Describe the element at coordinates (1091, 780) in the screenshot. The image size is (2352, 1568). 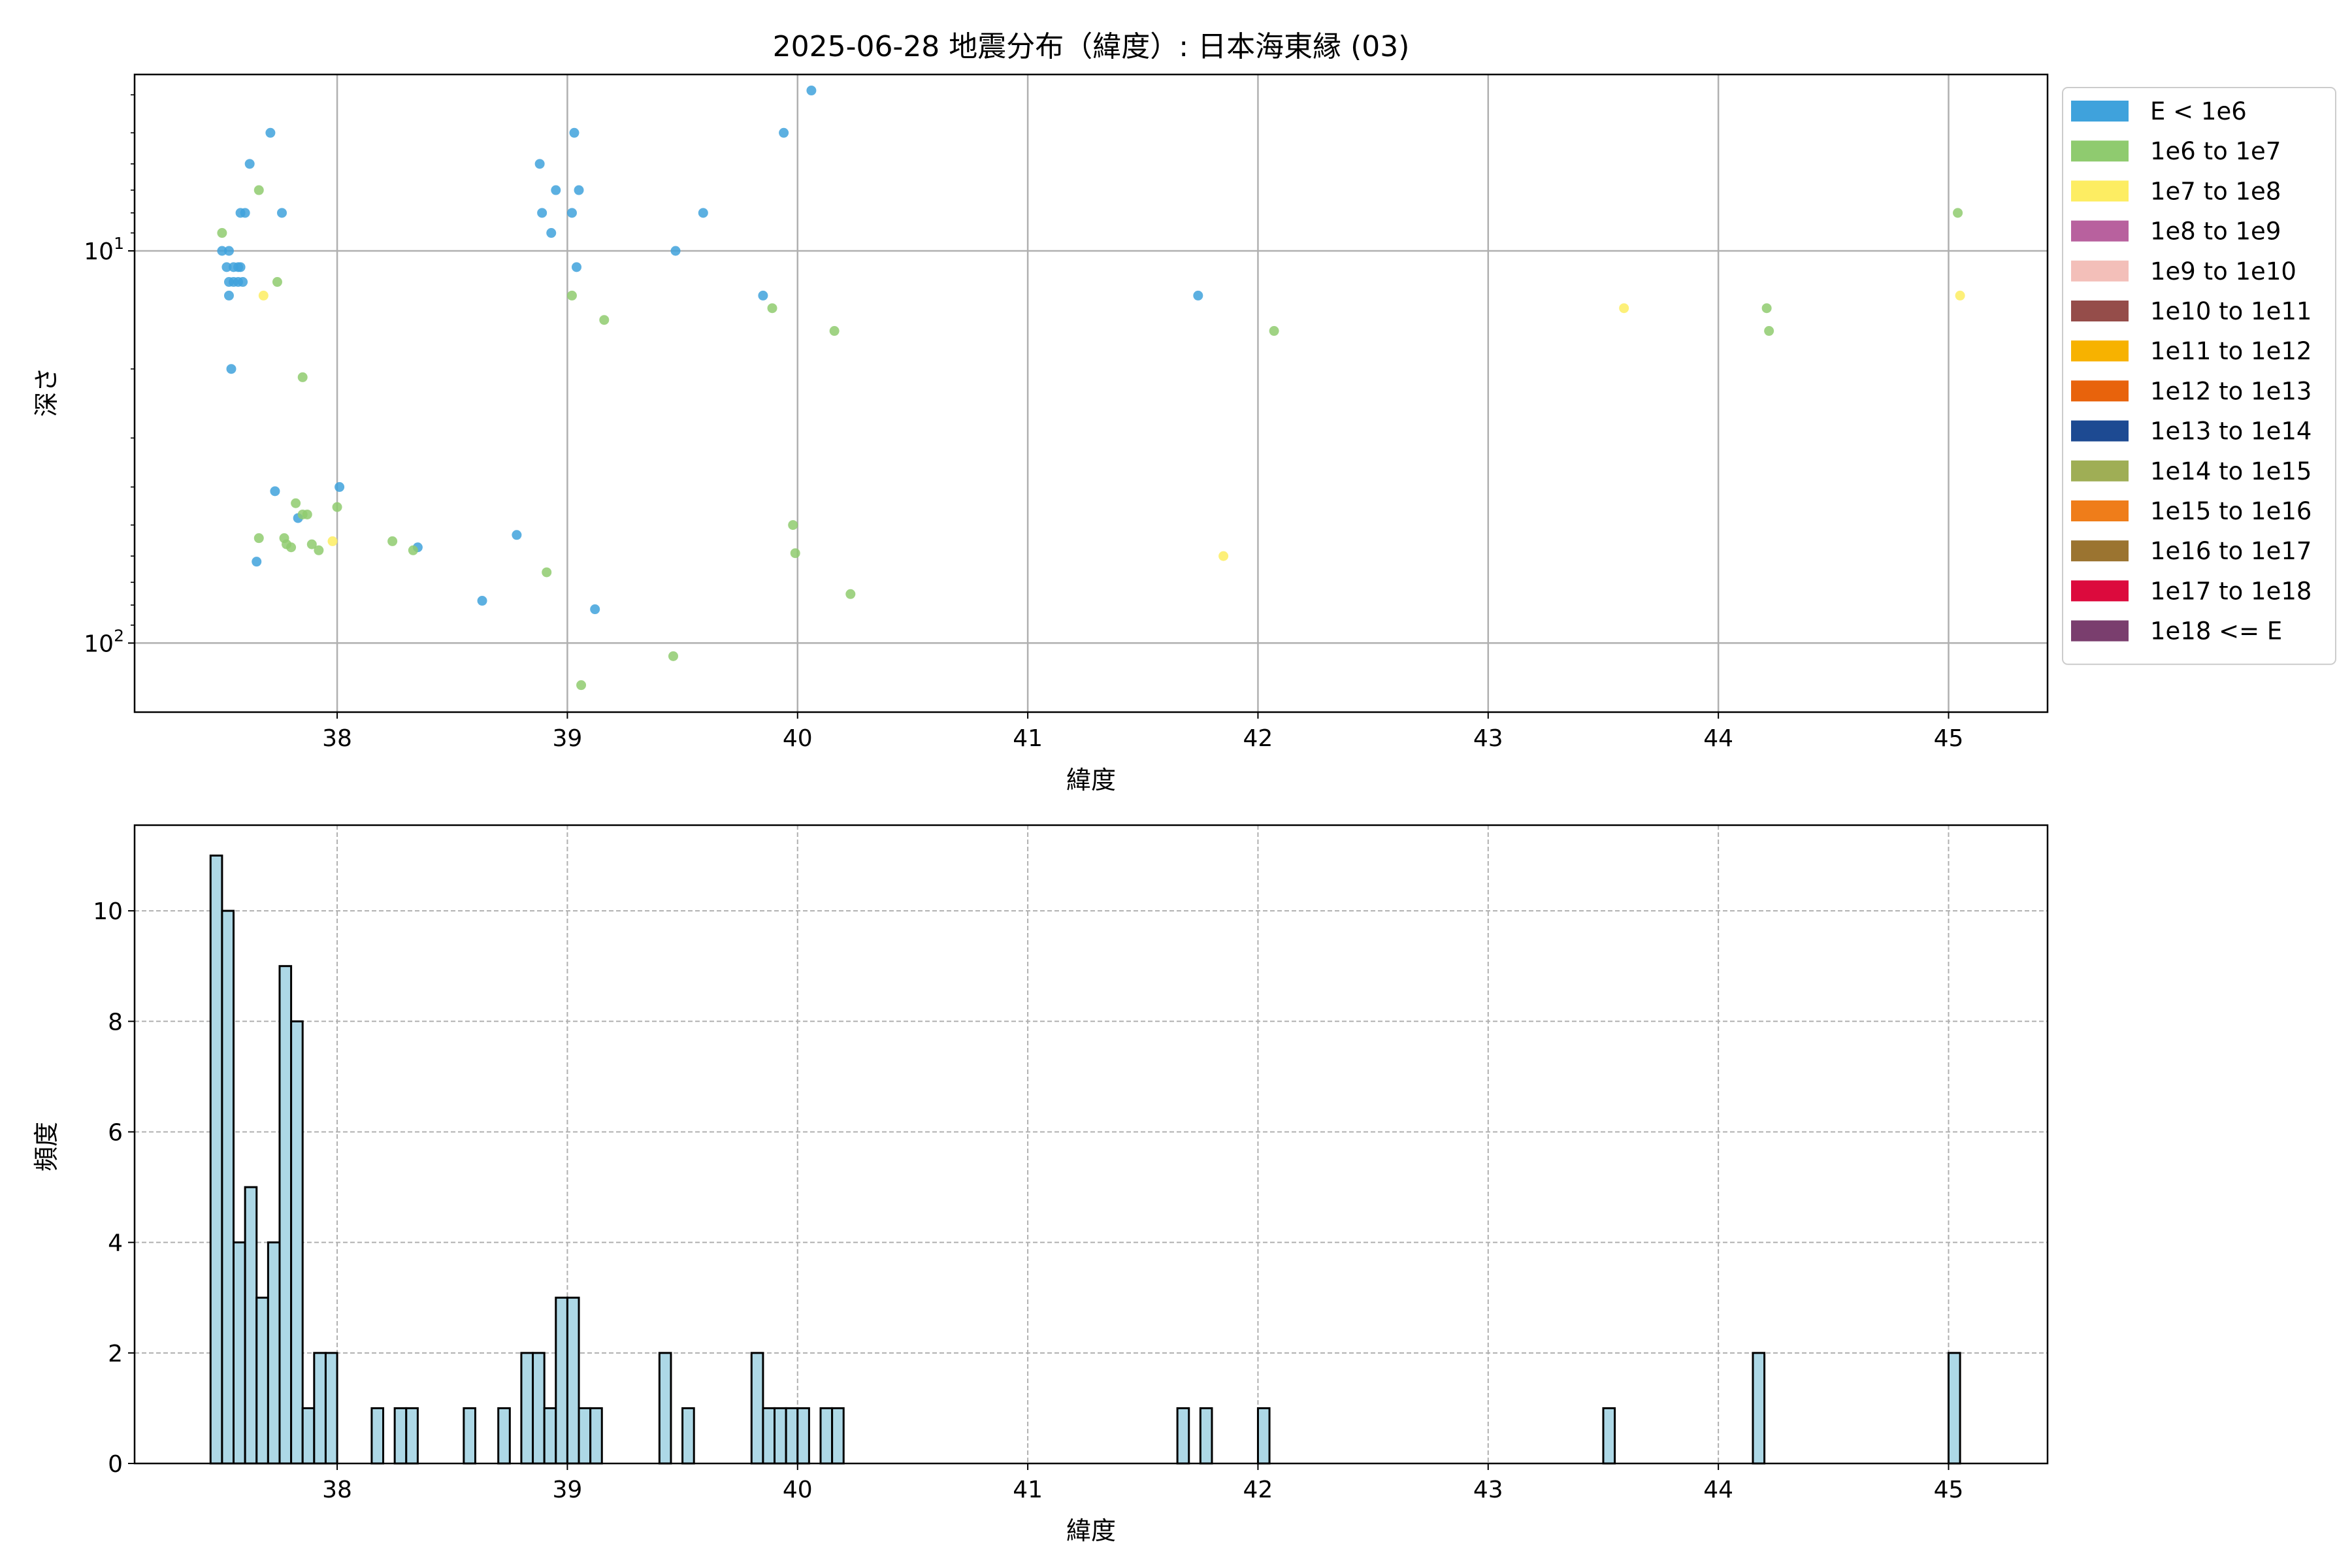
I see `scatter-x-axis-label: 緯度` at that location.